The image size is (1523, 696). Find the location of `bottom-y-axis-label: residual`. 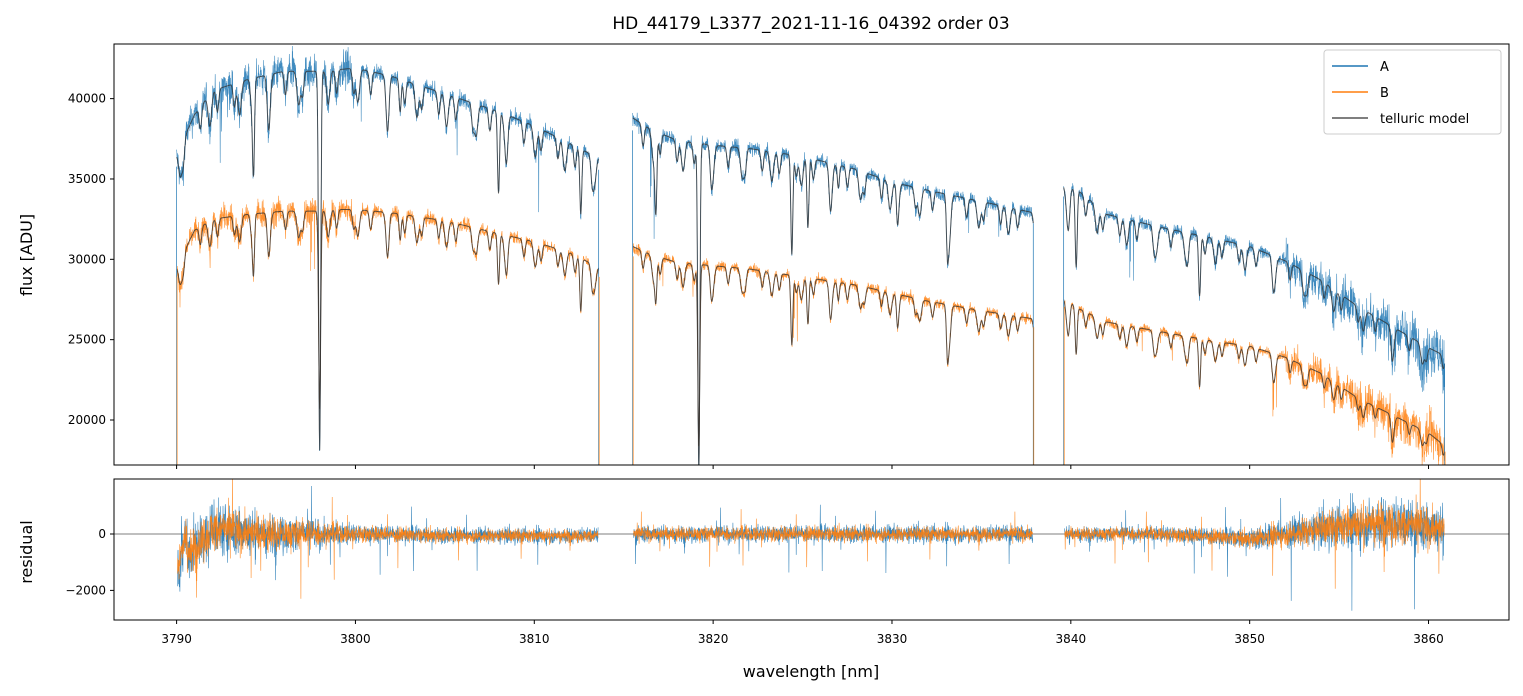

bottom-y-axis-label: residual is located at coordinates (26, 551).